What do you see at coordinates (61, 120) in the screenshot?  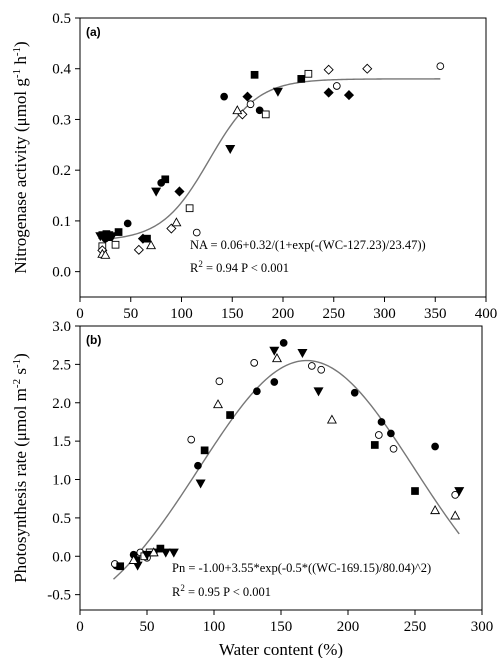 I see `y-tick-label: 0.3` at bounding box center [61, 120].